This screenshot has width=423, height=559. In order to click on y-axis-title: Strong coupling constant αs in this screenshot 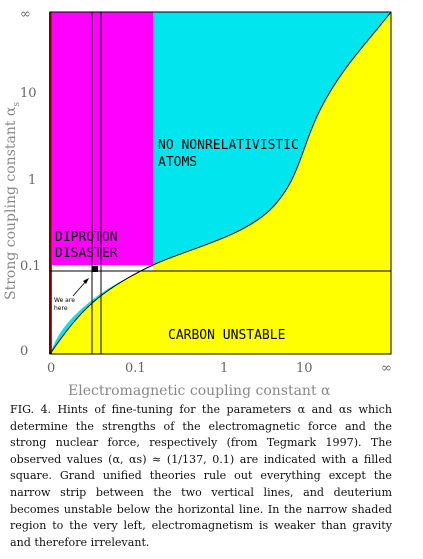, I will do `click(12, 201)`.